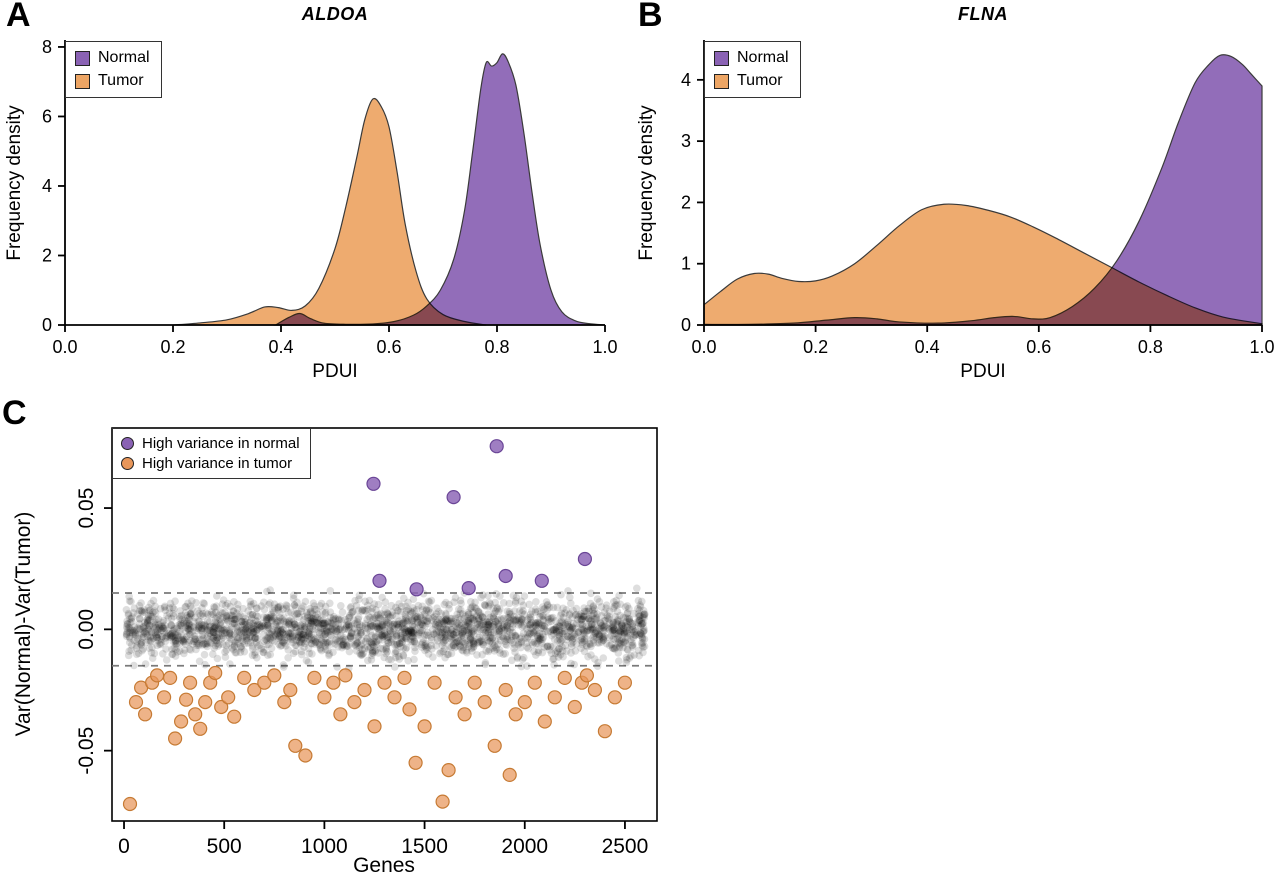 This screenshot has width=1280, height=891. What do you see at coordinates (18, 17) in the screenshot?
I see `panel-label-a: A` at bounding box center [18, 17].